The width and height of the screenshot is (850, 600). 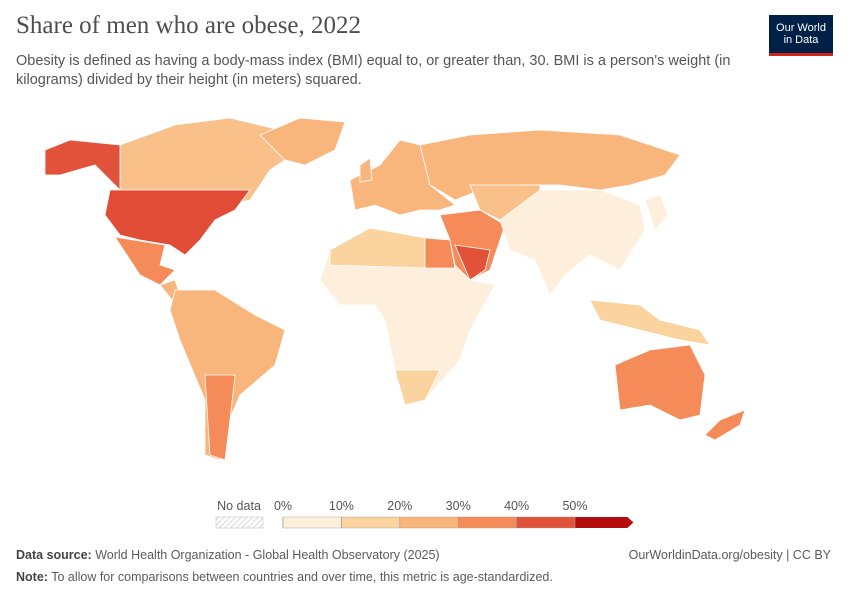 What do you see at coordinates (32, 577) in the screenshot?
I see `note-label: Note:` at bounding box center [32, 577].